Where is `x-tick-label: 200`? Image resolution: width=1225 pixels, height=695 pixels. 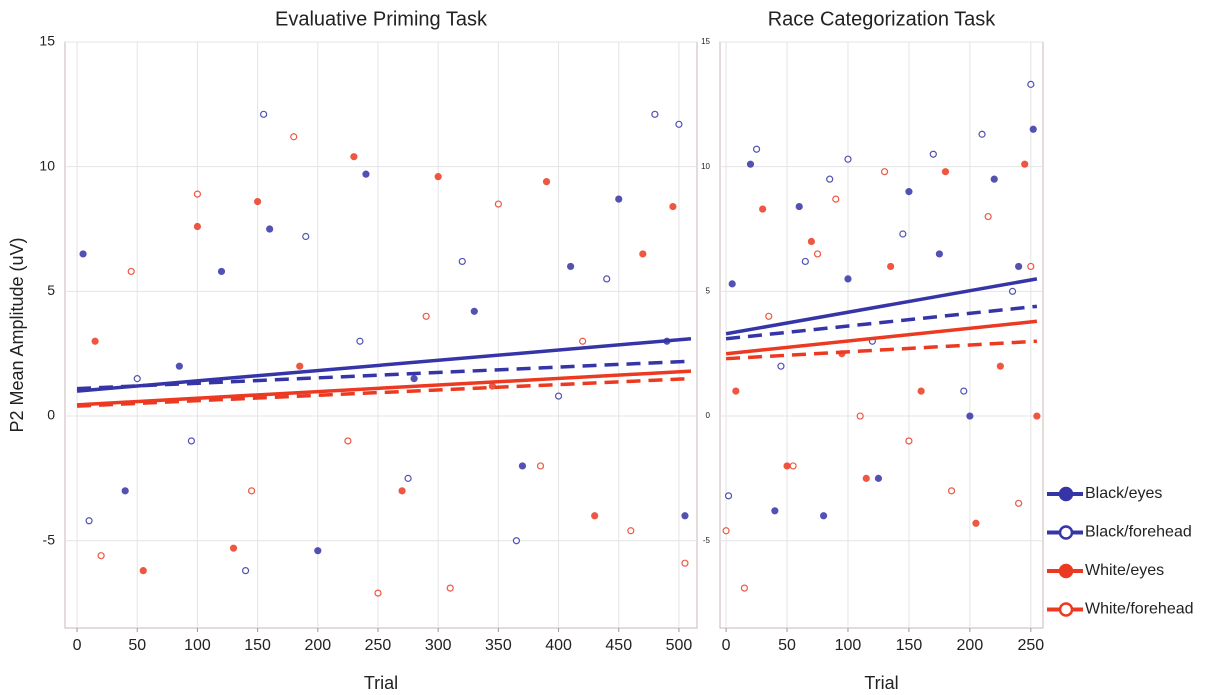 x-tick-label: 200 is located at coordinates (970, 645).